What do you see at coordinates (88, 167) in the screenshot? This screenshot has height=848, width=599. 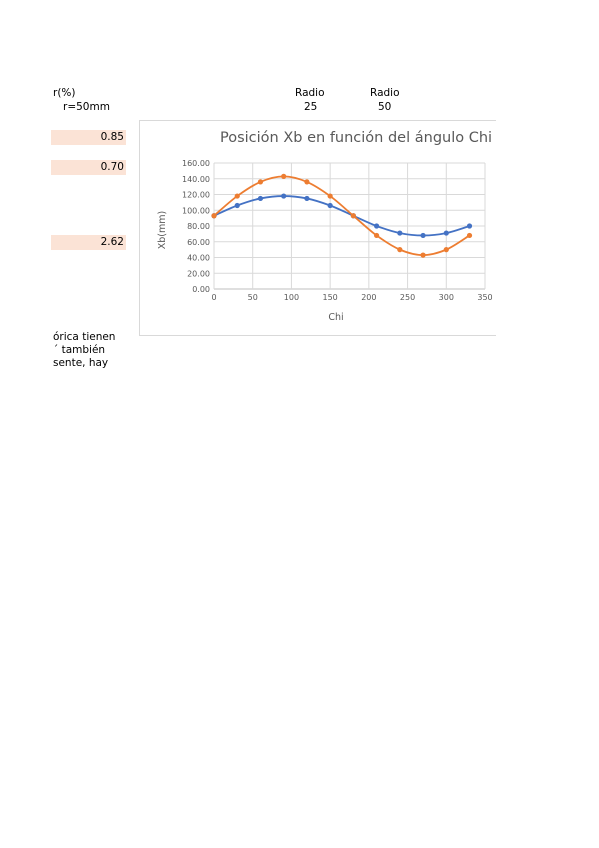 I see `error-cell-2: 0.70` at bounding box center [88, 167].